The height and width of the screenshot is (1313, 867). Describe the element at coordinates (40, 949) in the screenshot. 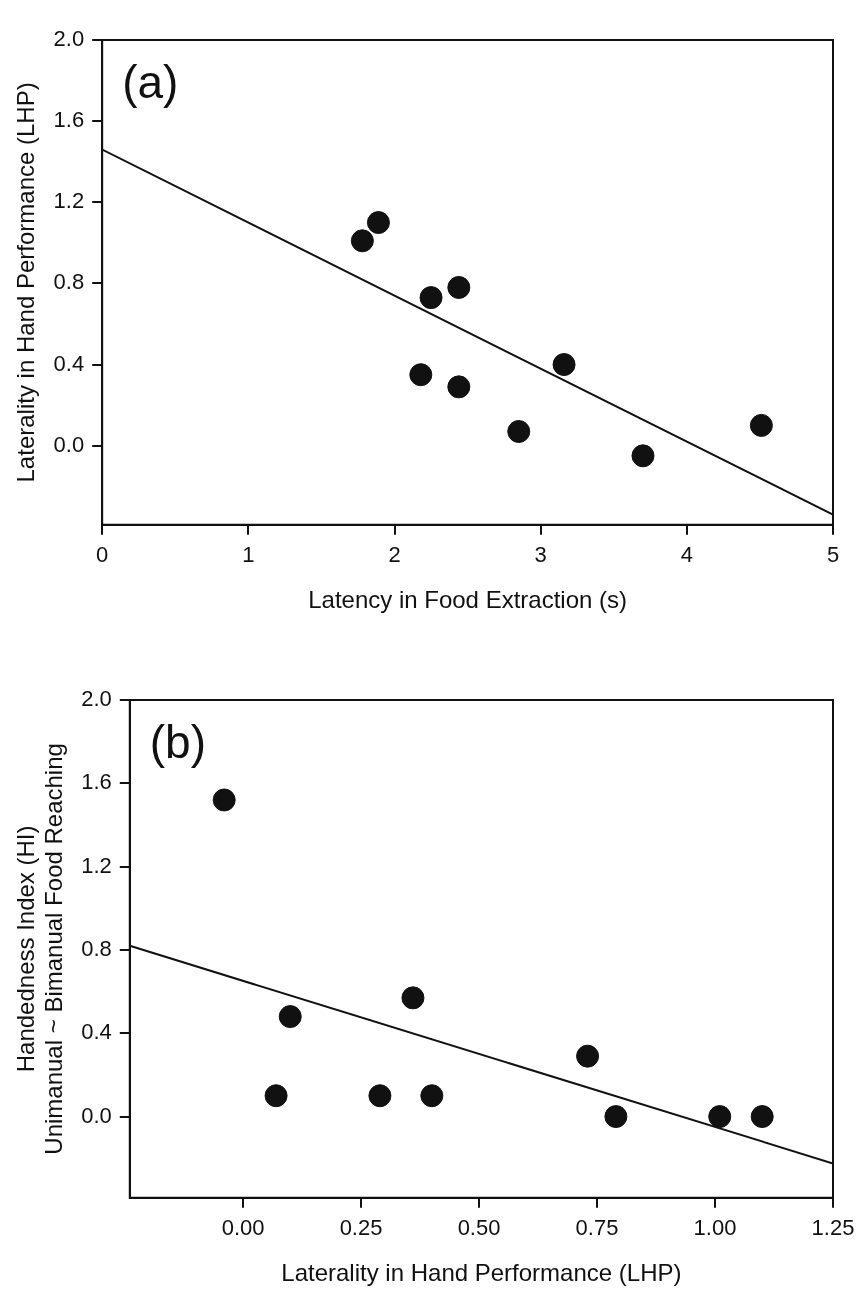

I see `y-axis-title: Handedness Index (HI) Unimanual ~ Bimanual Food Reaching` at that location.